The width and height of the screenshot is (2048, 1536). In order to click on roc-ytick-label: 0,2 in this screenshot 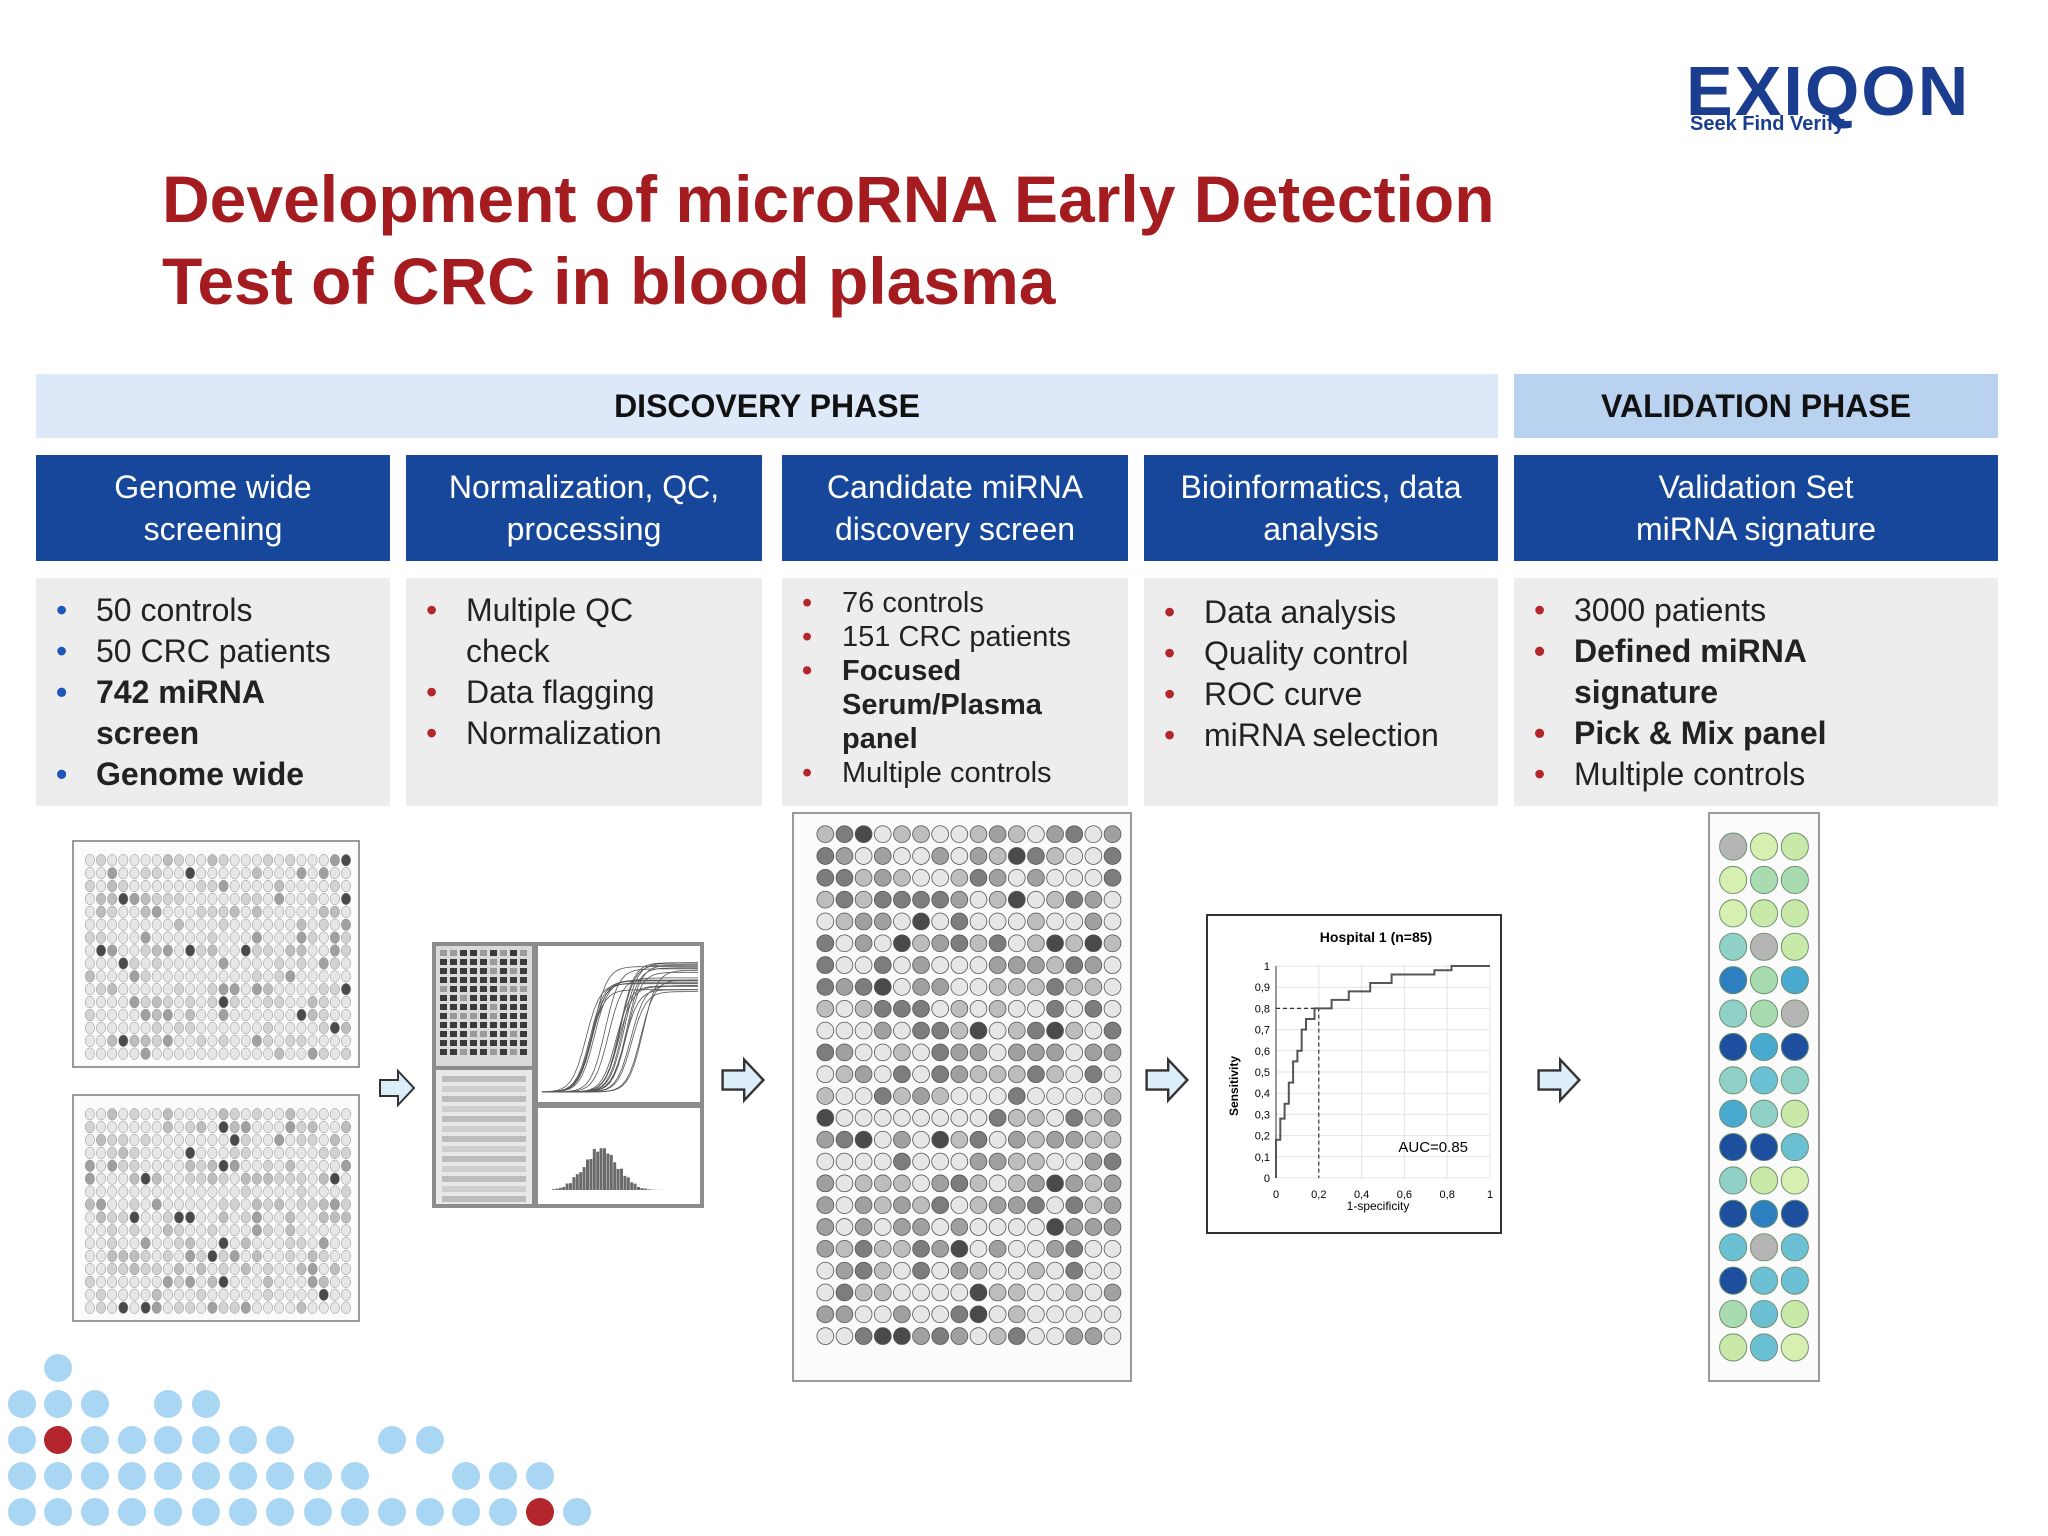, I will do `click(1262, 1137)`.